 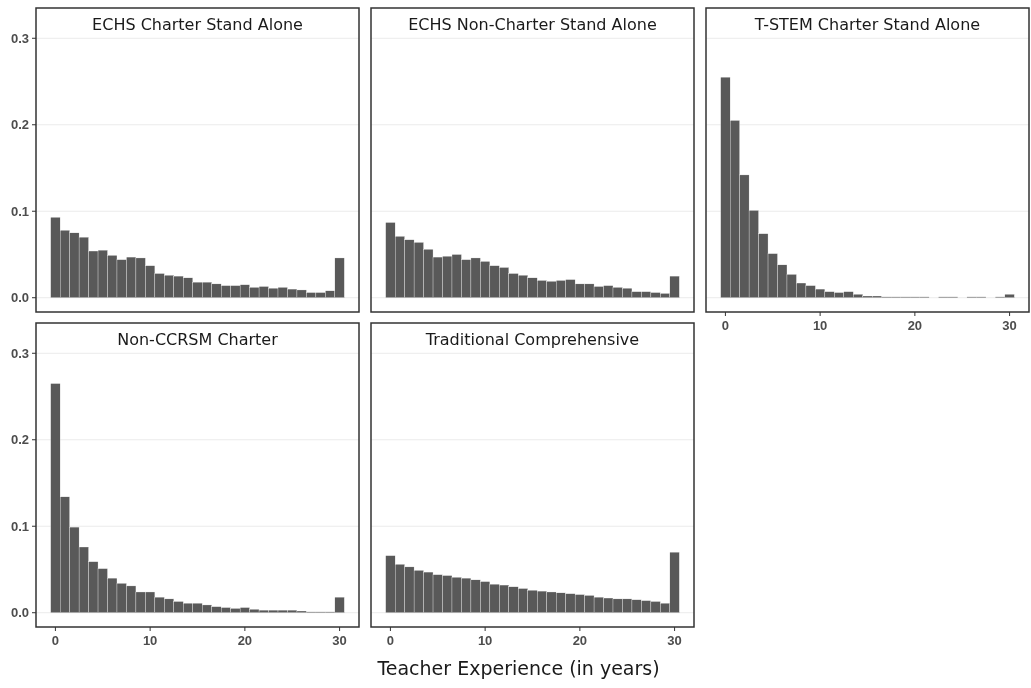 What do you see at coordinates (198, 339) in the screenshot?
I see `text: Non-CCRSM Charter` at bounding box center [198, 339].